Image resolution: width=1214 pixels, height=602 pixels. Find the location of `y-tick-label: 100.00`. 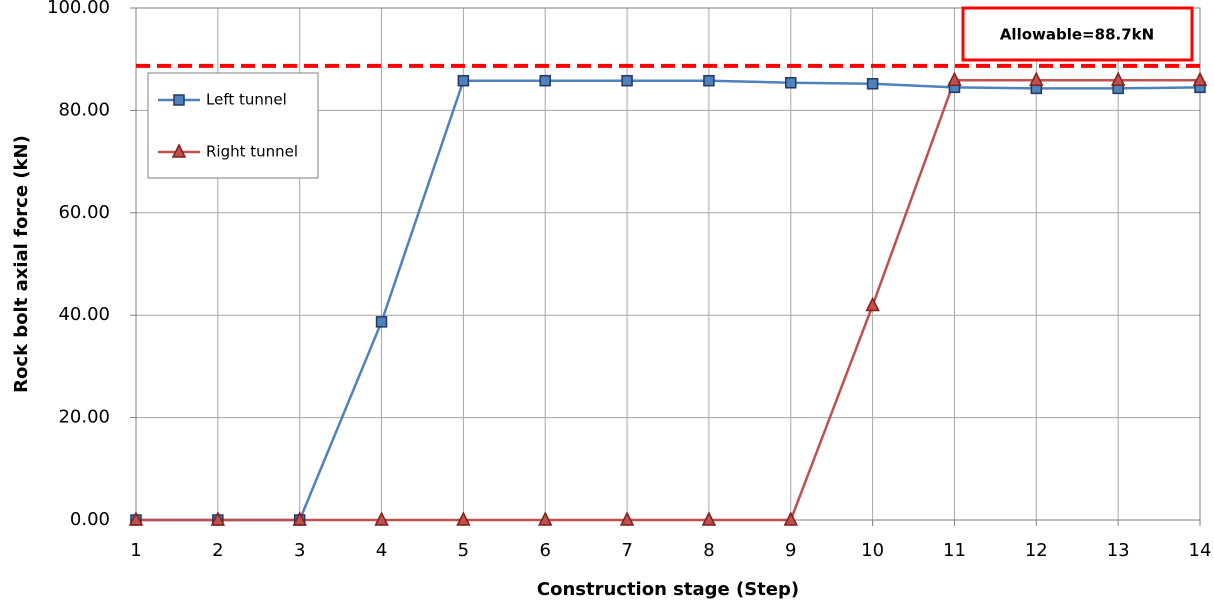

y-tick-label: 100.00 is located at coordinates (78, 9).